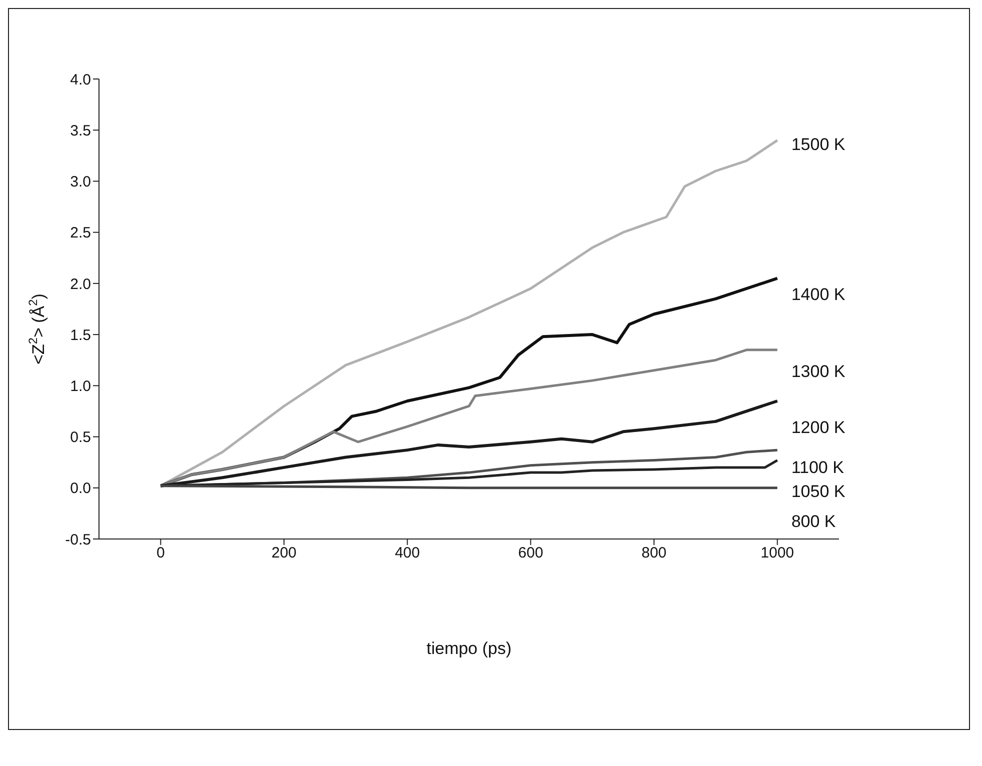 The height and width of the screenshot is (766, 982). What do you see at coordinates (777, 553) in the screenshot?
I see `x-tick-label: 1000` at bounding box center [777, 553].